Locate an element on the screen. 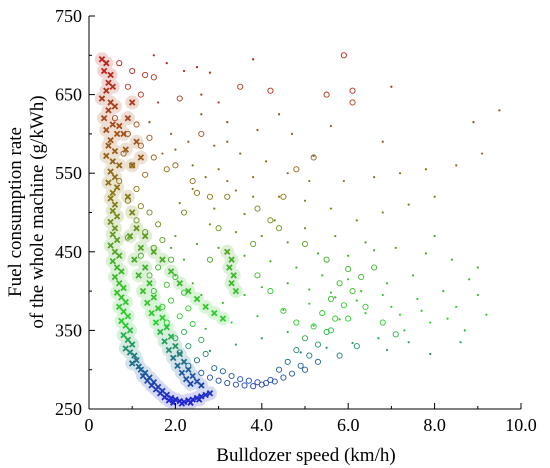 The height and width of the screenshot is (468, 550). point-cross-133-stroke-b is located at coordinates (171, 271).